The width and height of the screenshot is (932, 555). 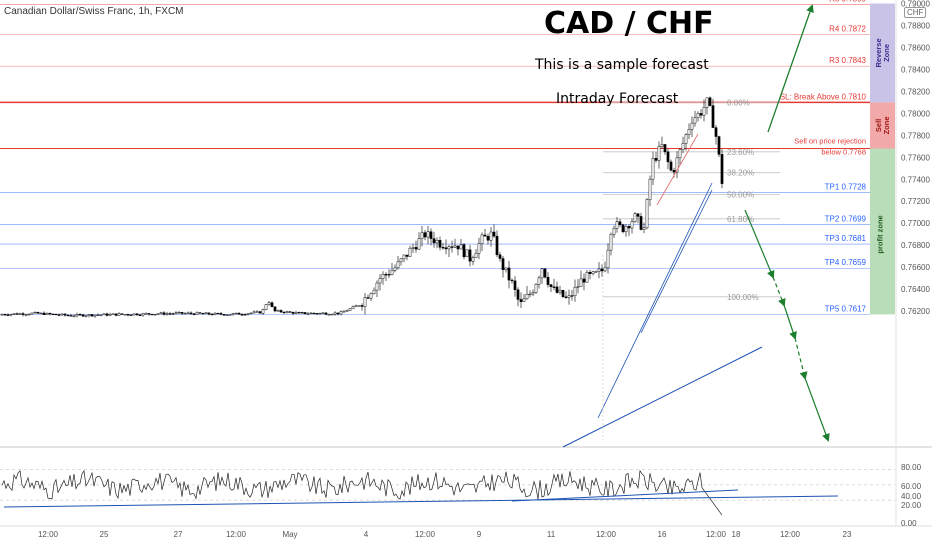 What do you see at coordinates (421, 501) in the screenshot?
I see `rsi-trendline-long` at bounding box center [421, 501].